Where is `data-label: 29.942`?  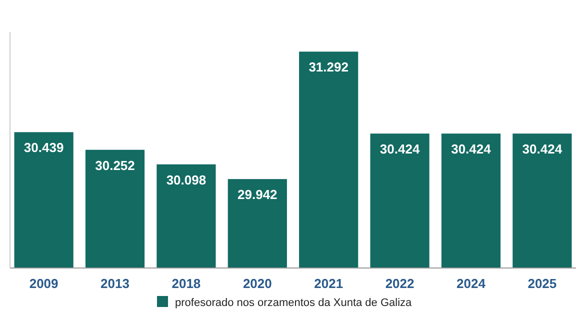 data-label: 29.942 is located at coordinates (258, 194).